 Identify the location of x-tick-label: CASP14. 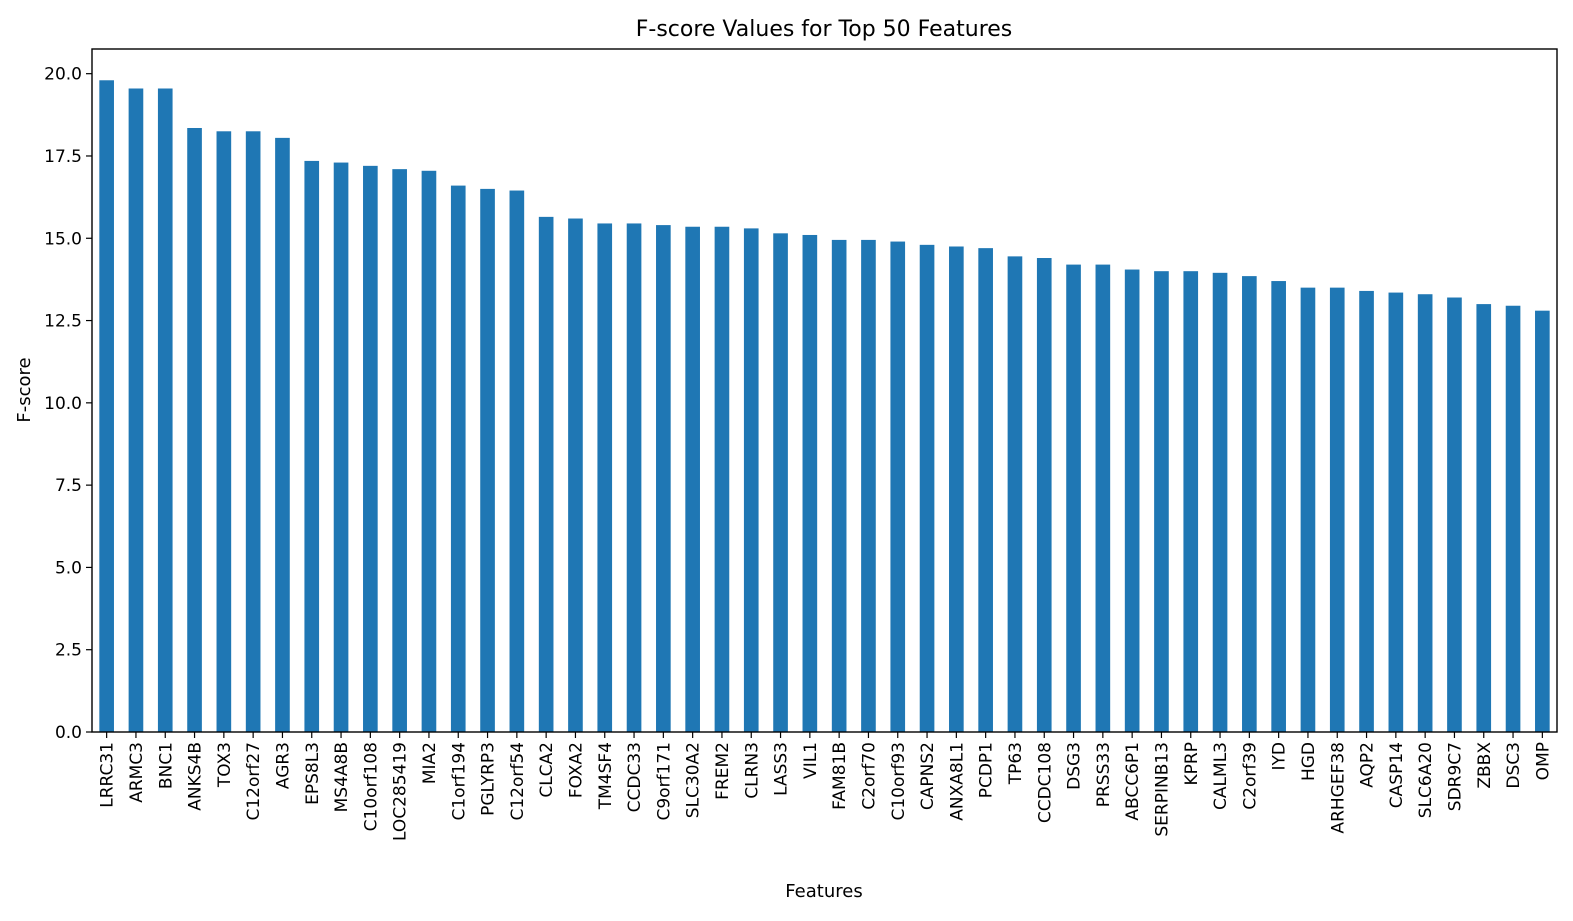
(1397, 775).